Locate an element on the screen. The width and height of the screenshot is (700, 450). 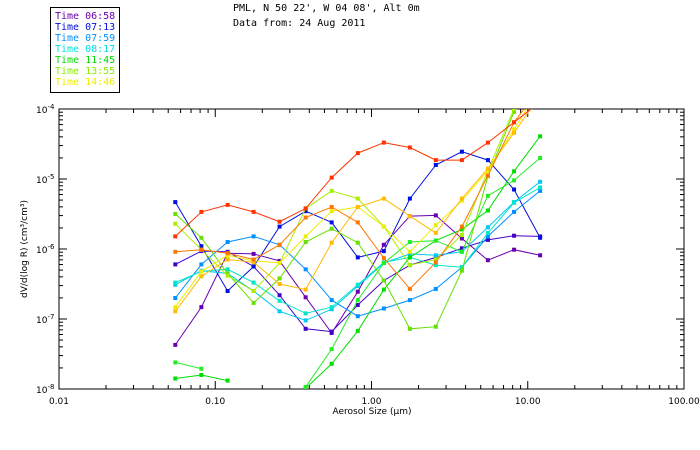
header-date: Data from: 24 Aug 2011 is located at coordinates (299, 23).